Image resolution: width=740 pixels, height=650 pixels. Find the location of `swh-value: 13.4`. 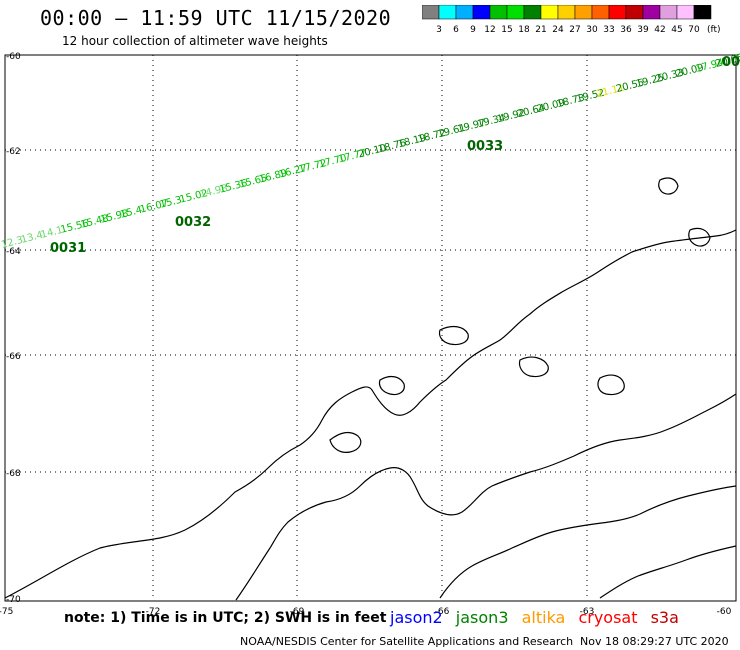

swh-value: 13.4 is located at coordinates (32, 238).